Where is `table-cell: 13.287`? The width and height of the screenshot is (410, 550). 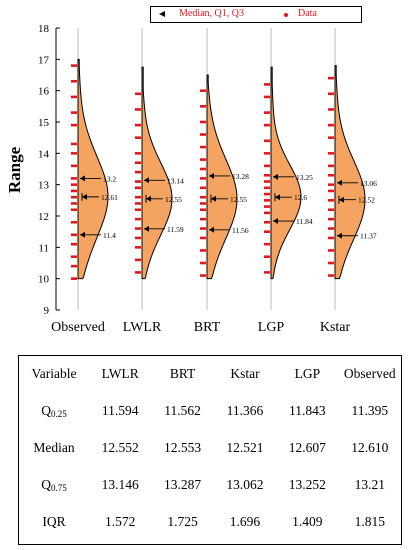
table-cell: 13.287 is located at coordinates (183, 484).